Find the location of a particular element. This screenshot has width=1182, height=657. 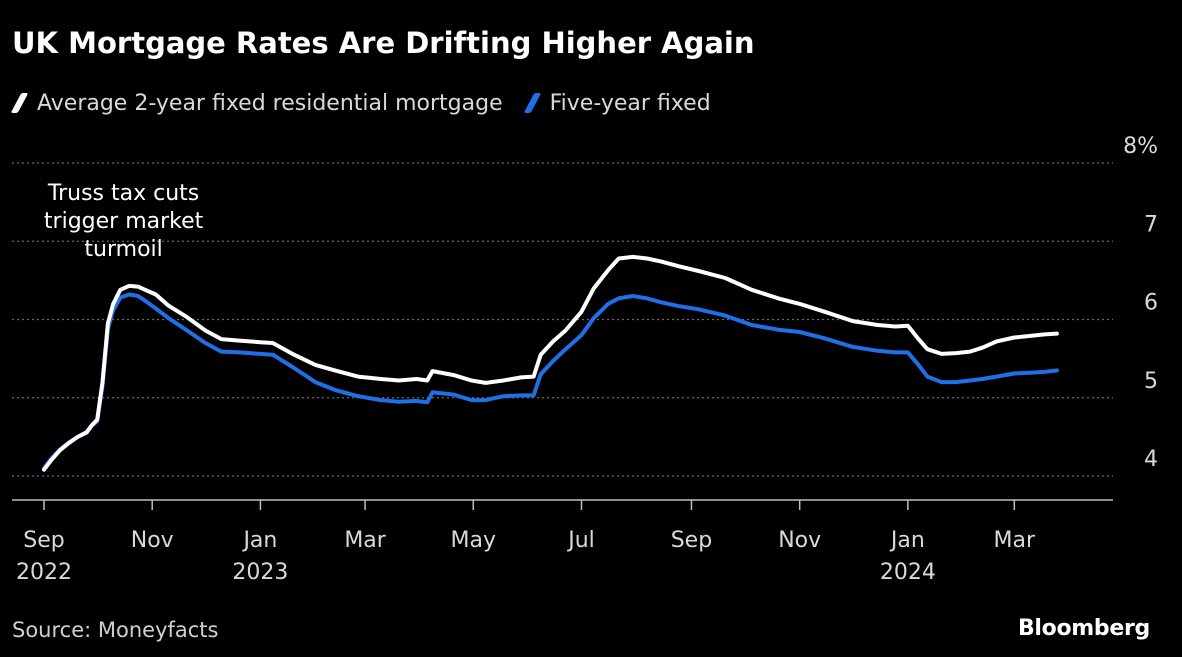

x-tick-label: May is located at coordinates (473, 540).